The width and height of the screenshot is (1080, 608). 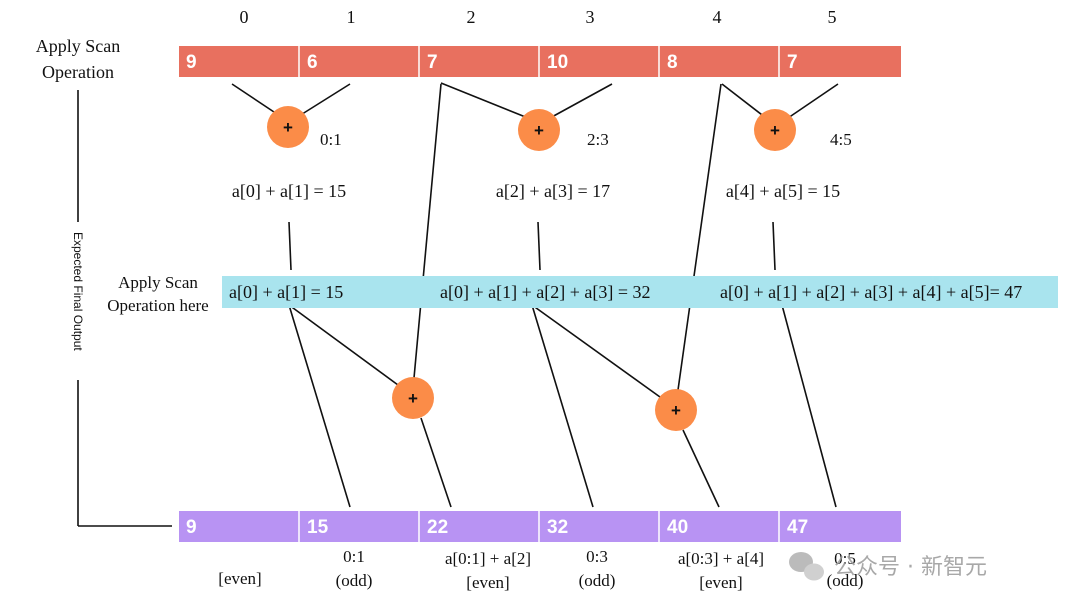 I want to click on output-note-line1: 0:3, so click(x=597, y=556).